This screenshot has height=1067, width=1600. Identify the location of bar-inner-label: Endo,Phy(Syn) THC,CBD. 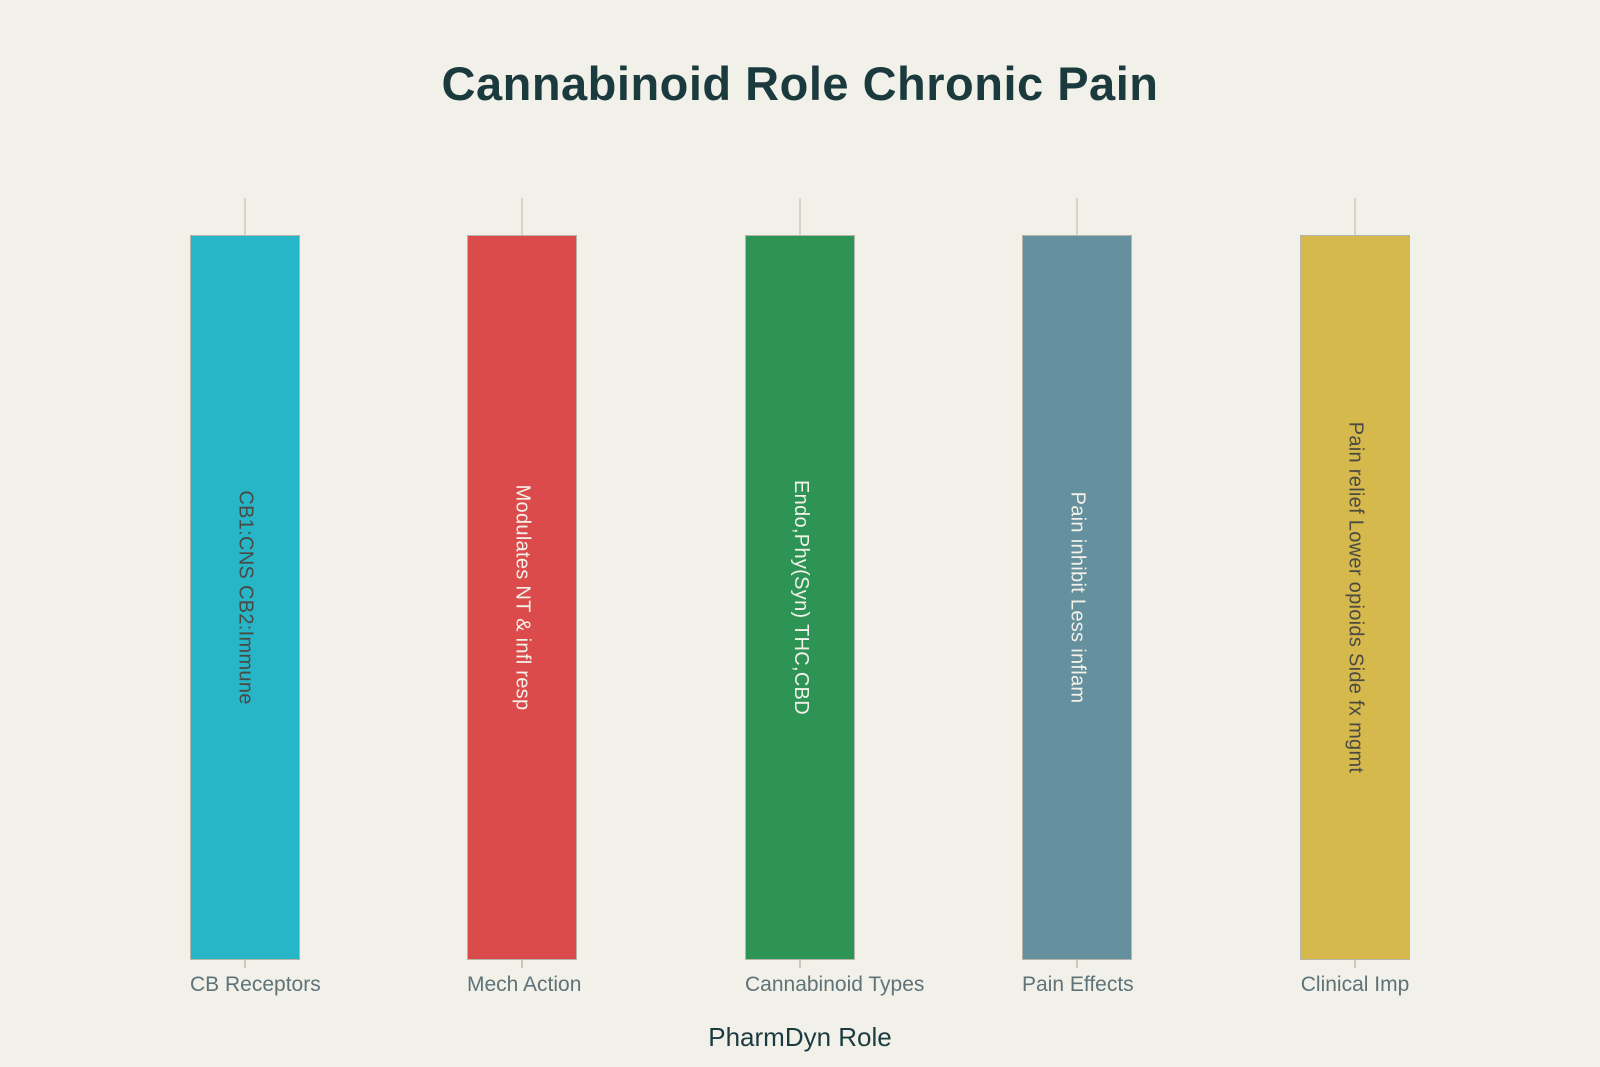
(800, 597).